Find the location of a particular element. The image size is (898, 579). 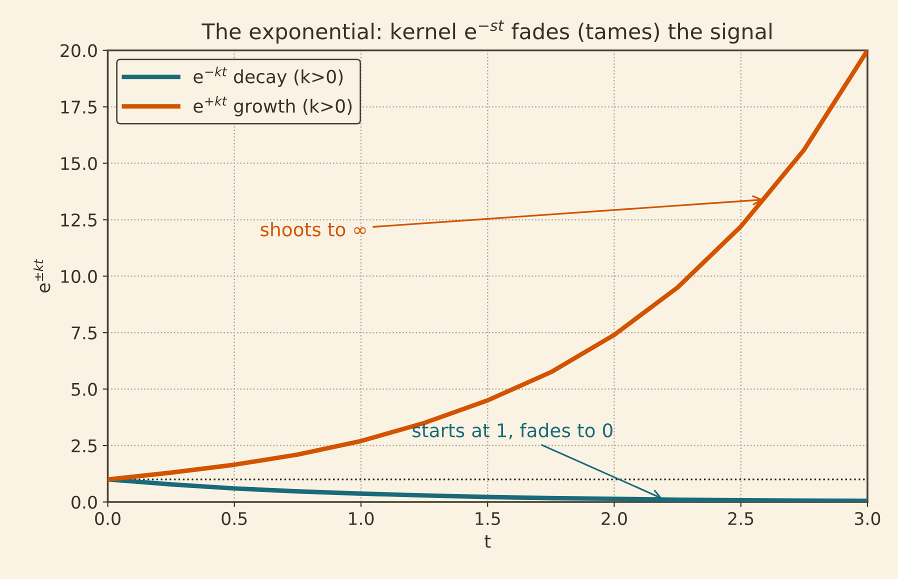

y-tick-label: 0.0 is located at coordinates (84, 502).